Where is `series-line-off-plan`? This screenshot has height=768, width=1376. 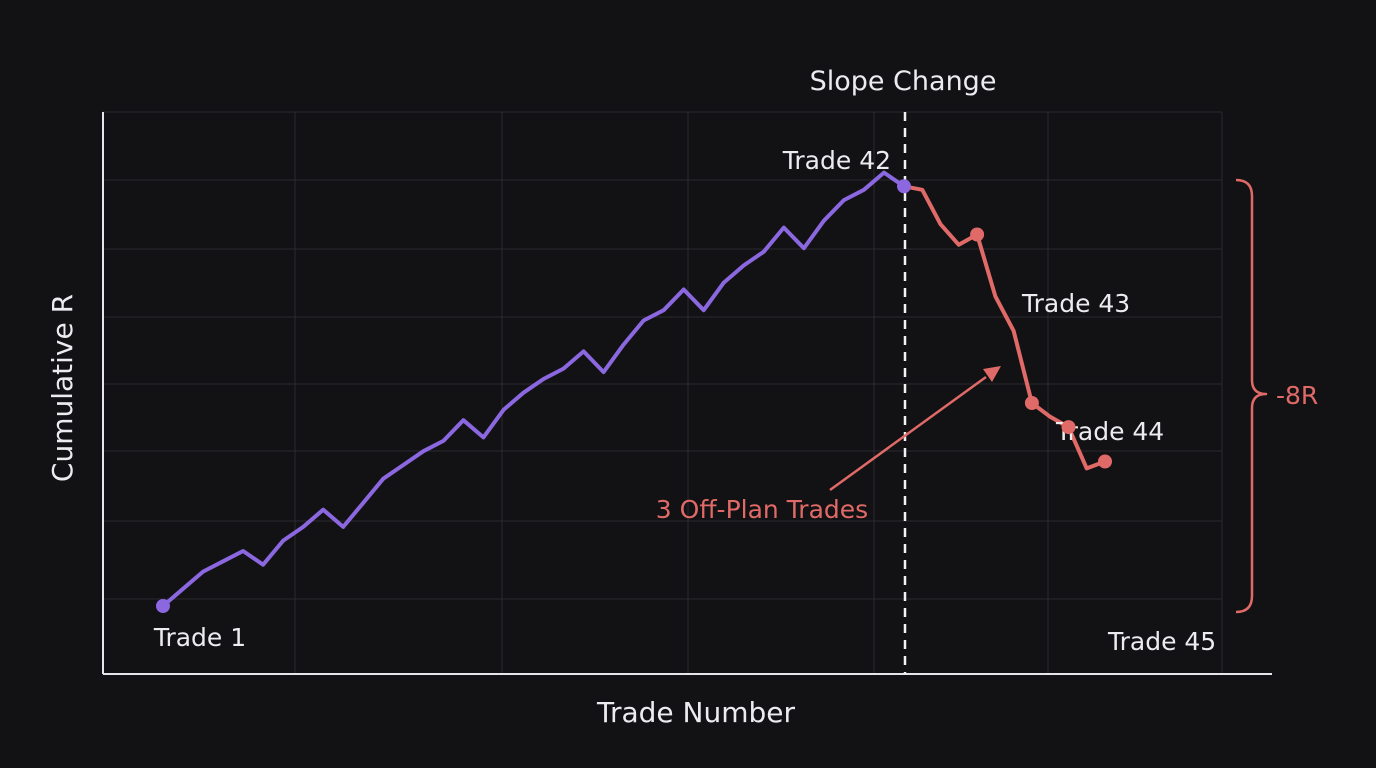 series-line-off-plan is located at coordinates (1004, 327).